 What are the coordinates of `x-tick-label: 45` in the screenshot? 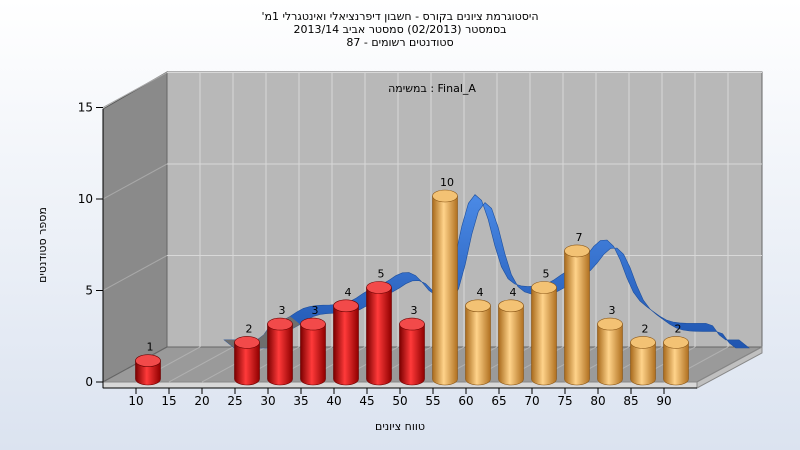 It's located at (366, 401).